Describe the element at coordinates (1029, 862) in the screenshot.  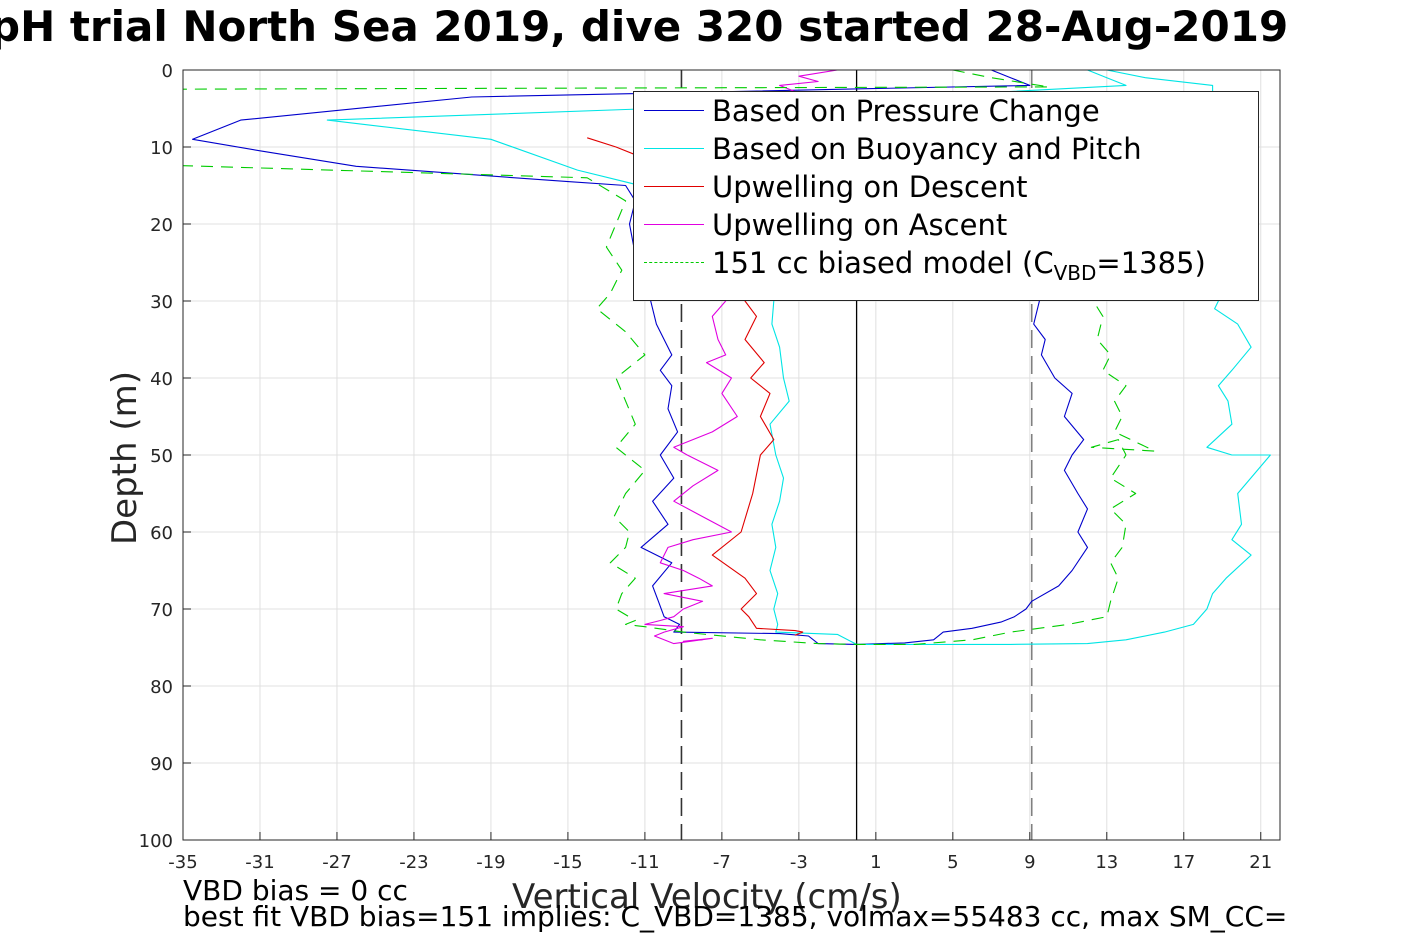
I see `x-tick-label: 9` at that location.